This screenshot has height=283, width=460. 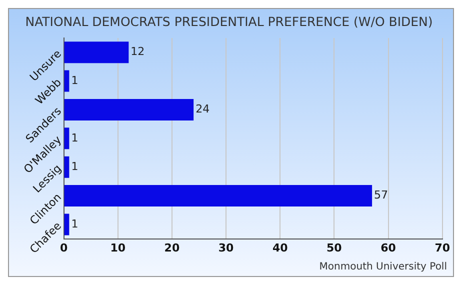 I want to click on data-label: 12, so click(x=137, y=51).